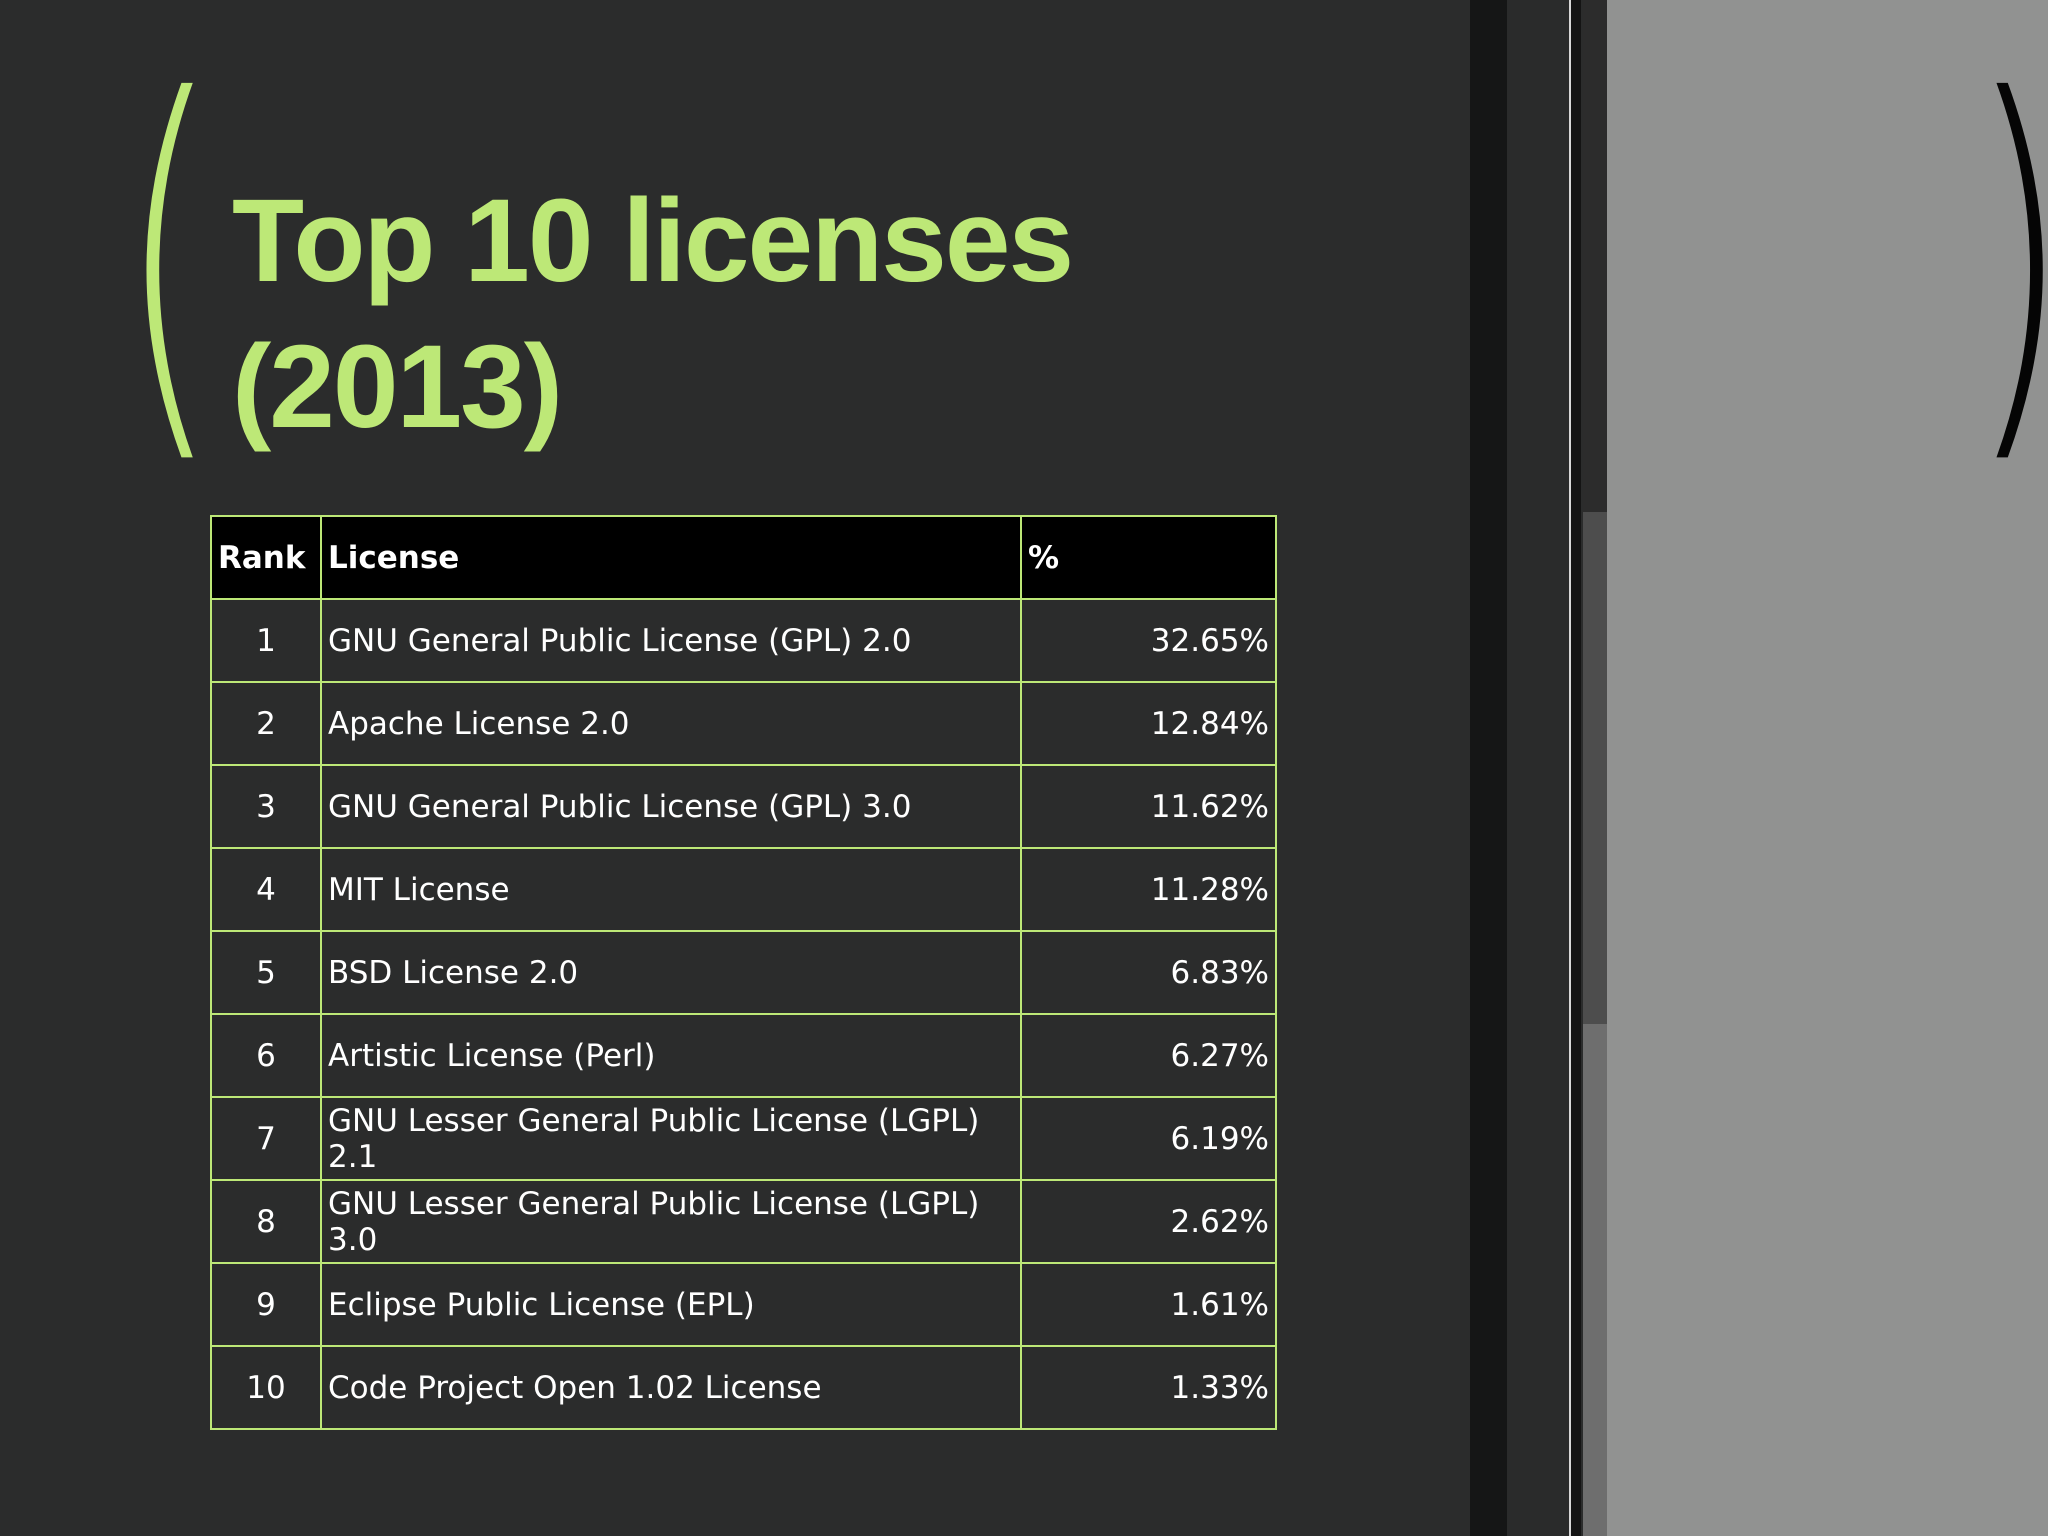  I want to click on scrollbar-track, so click(1576, 768).